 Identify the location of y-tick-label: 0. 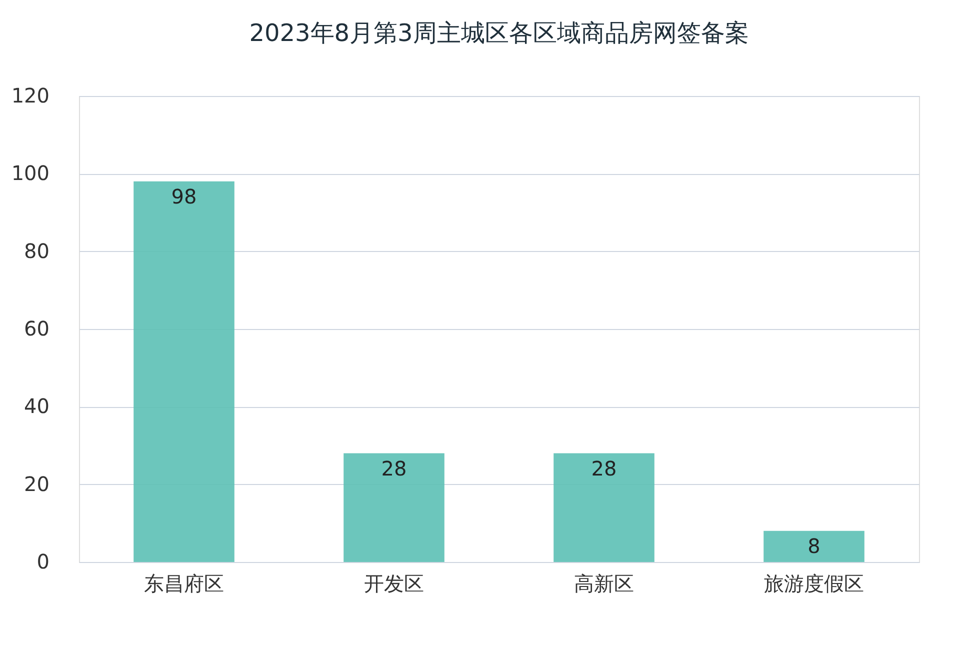
(43, 562).